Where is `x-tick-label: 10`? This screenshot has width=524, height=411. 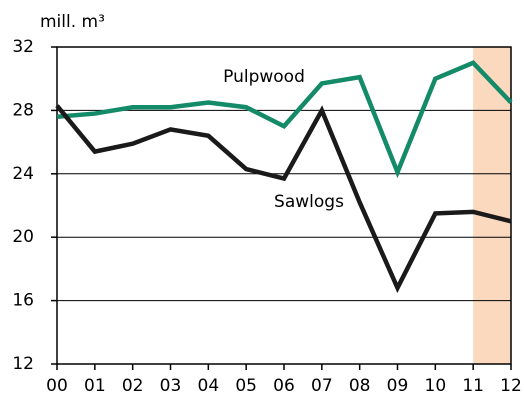 x-tick-label: 10 is located at coordinates (436, 386).